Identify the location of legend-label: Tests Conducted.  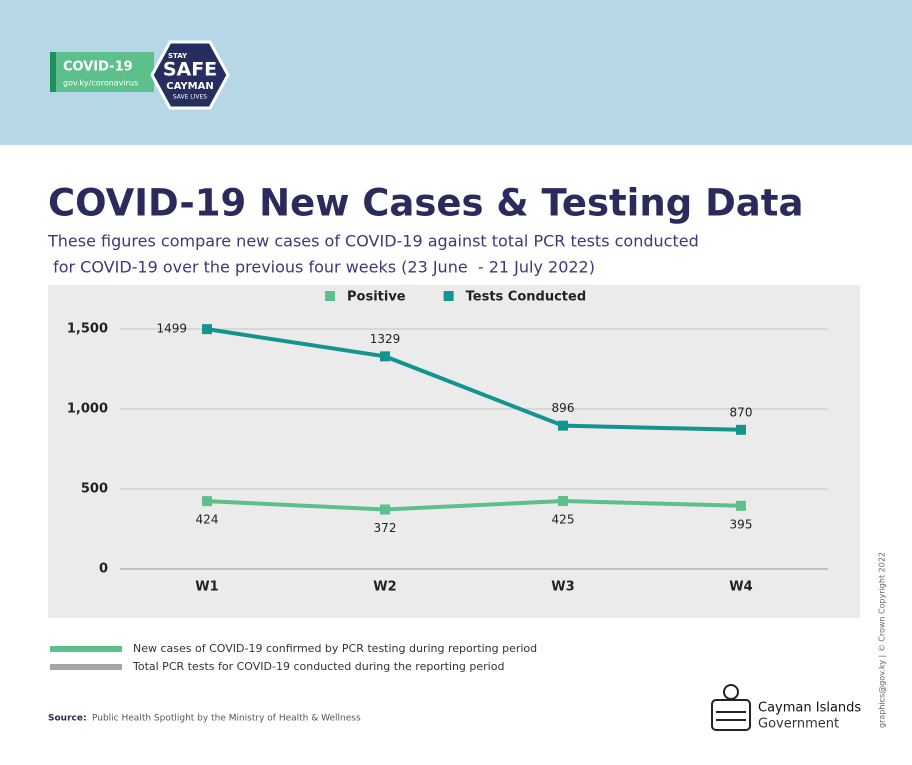
(526, 297).